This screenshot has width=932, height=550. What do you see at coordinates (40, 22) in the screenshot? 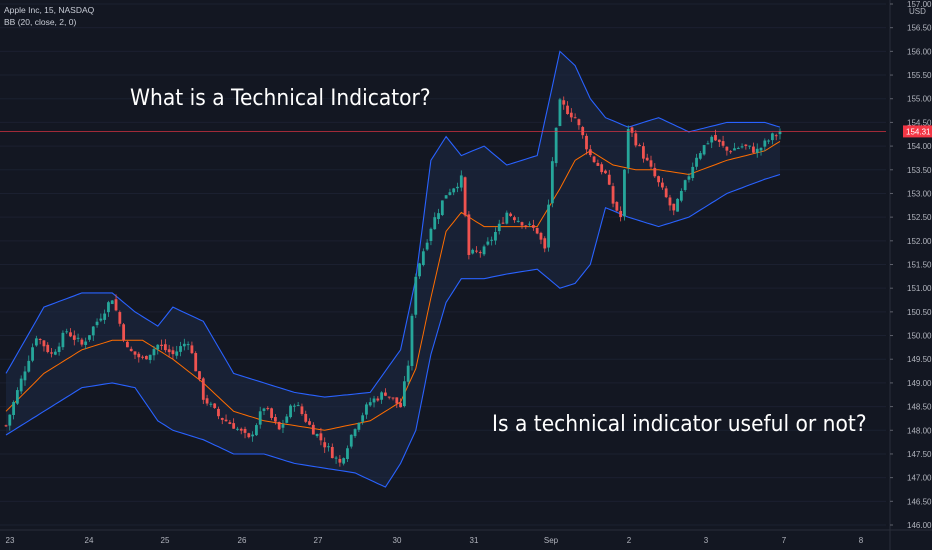
I see `indicator-label: BB (20, close, 2, 0)` at bounding box center [40, 22].